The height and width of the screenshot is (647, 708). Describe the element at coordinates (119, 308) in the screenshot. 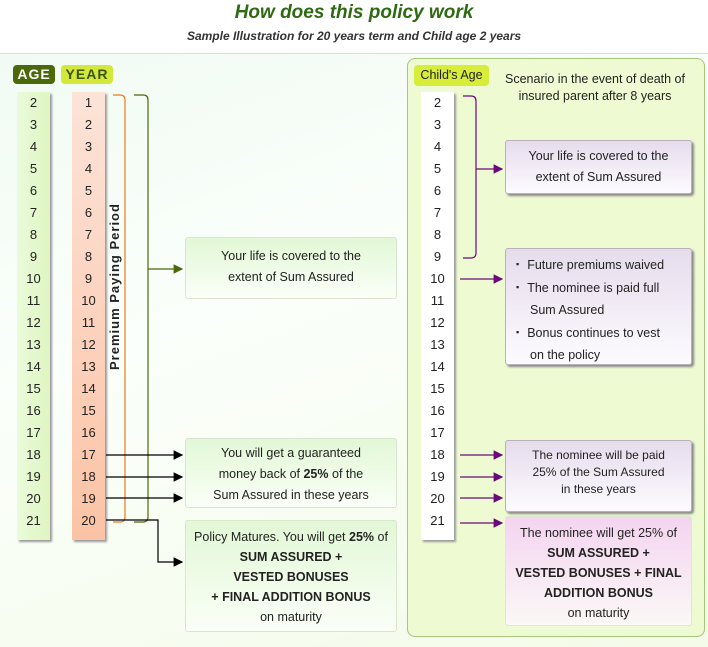

I see `premium-period-bracket` at that location.